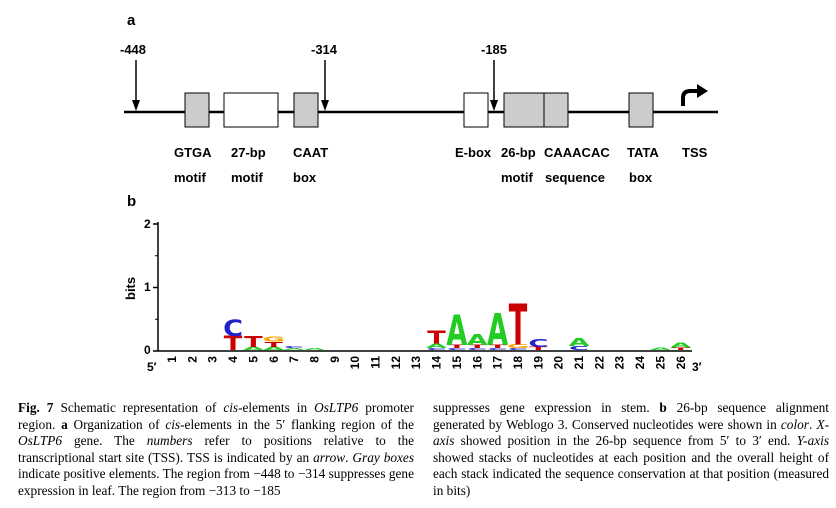  What do you see at coordinates (274, 359) in the screenshot?
I see `x-tick-label: 6` at bounding box center [274, 359].